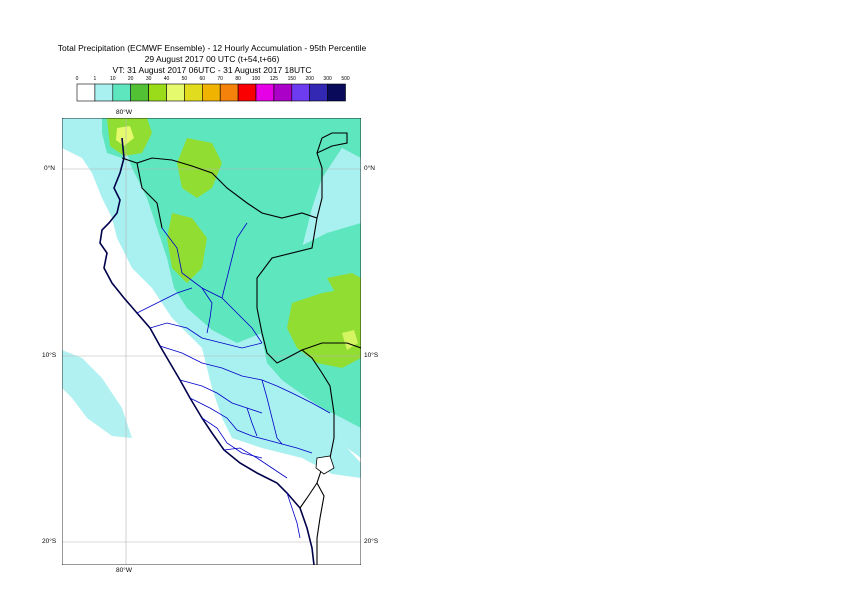 The image size is (842, 596). What do you see at coordinates (238, 79) in the screenshot?
I see `legend-tick-label: 80` at bounding box center [238, 79].